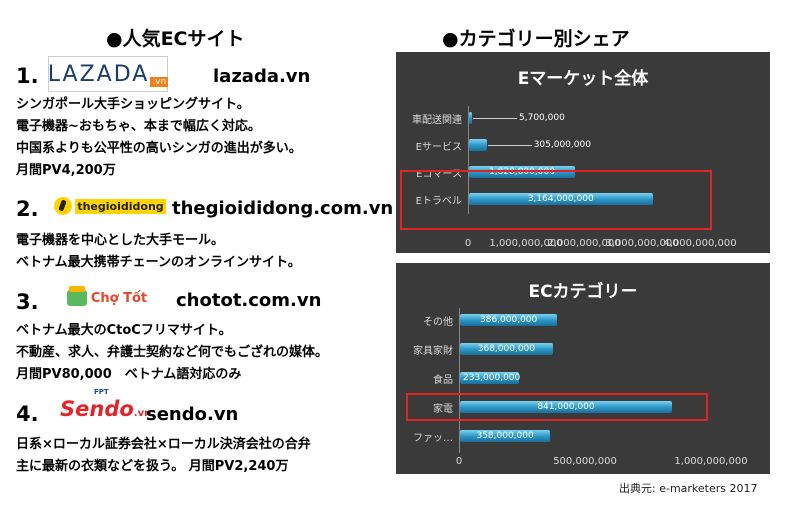 The height and width of the screenshot is (508, 787). What do you see at coordinates (700, 243) in the screenshot?
I see `x-tick-label: 4,000,000,000` at bounding box center [700, 243].